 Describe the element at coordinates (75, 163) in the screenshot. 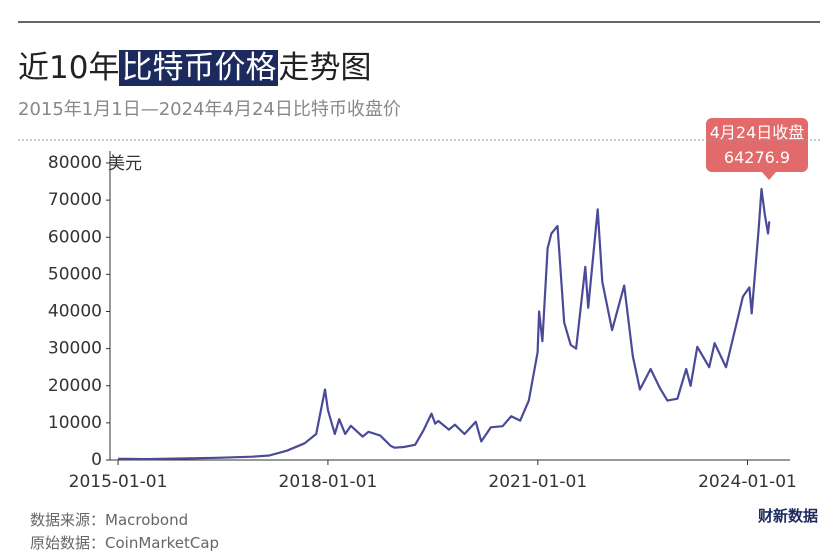

I see `y-tick-label: 80000` at that location.